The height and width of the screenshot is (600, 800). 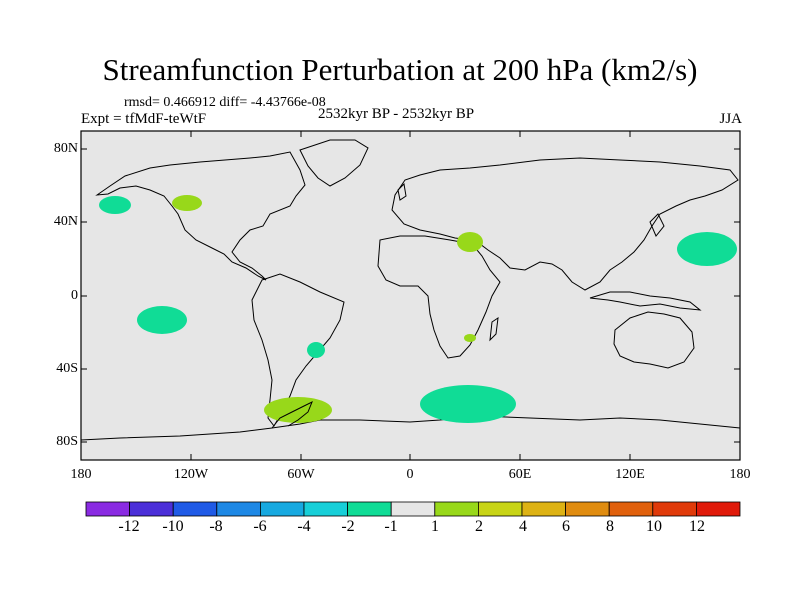 I want to click on neg-anomaly-south-atlantic, so click(x=316, y=350).